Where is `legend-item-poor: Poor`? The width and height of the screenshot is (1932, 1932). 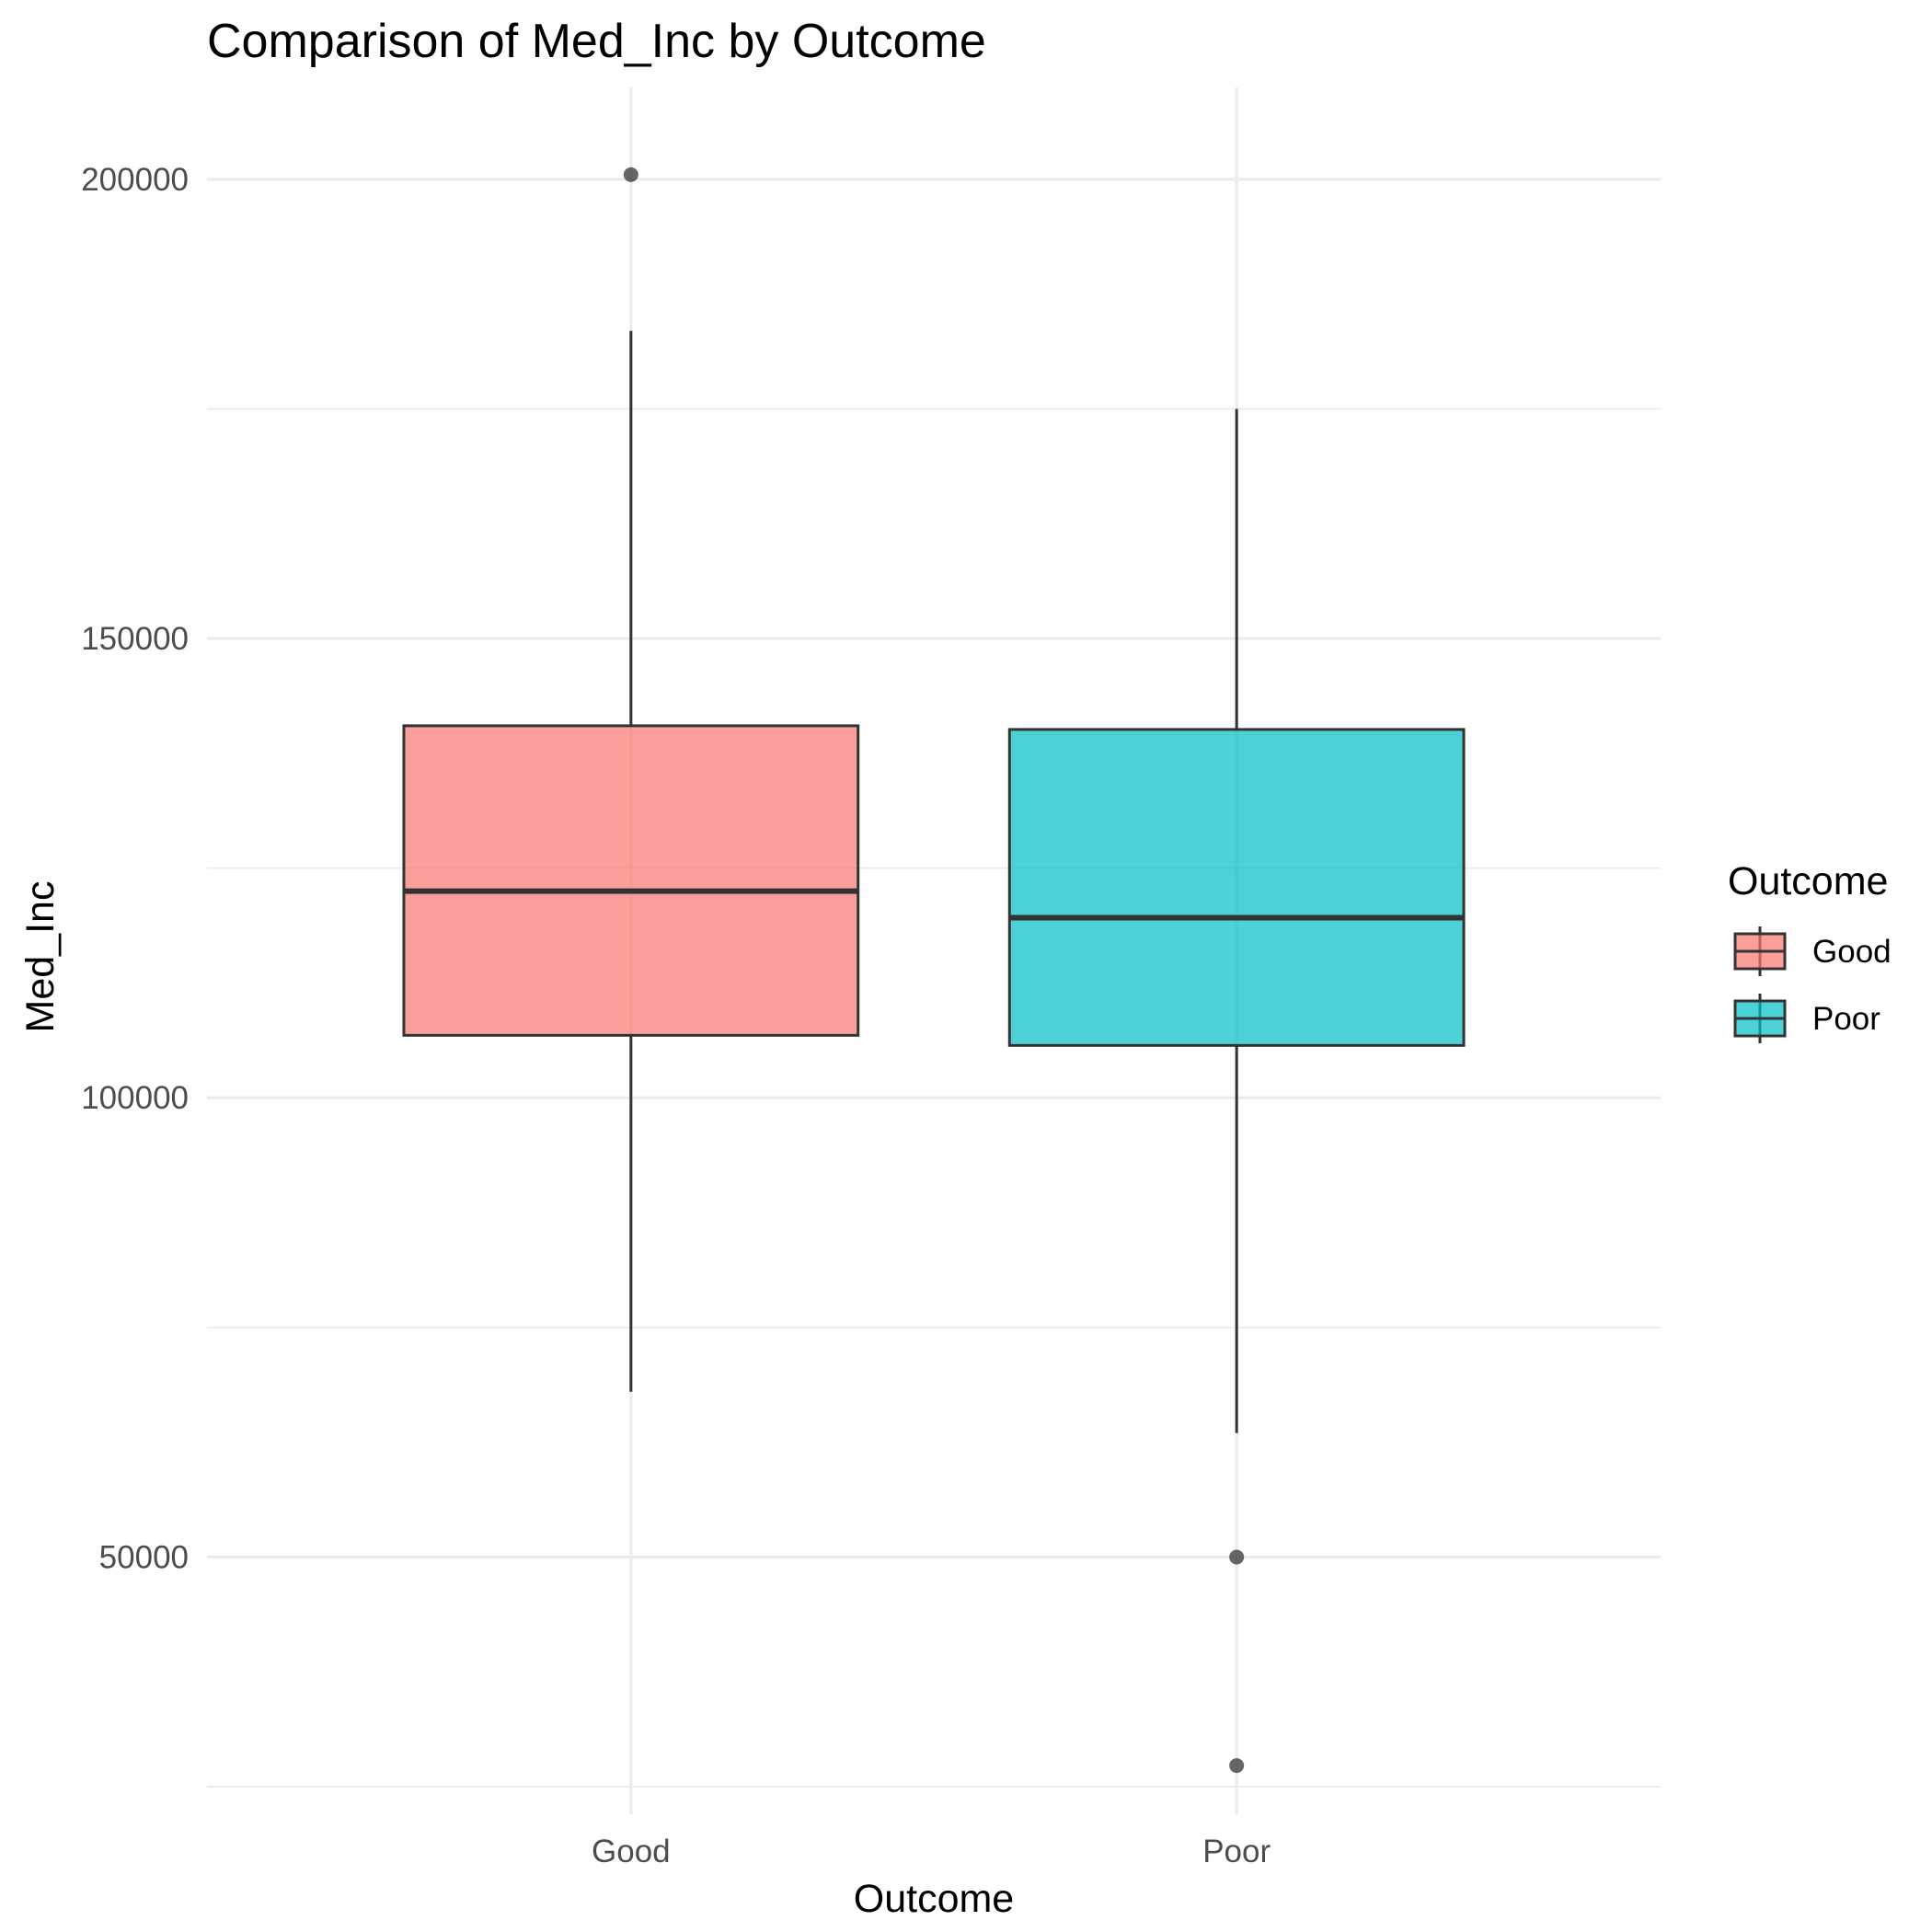 legend-item-poor: Poor is located at coordinates (1806, 1018).